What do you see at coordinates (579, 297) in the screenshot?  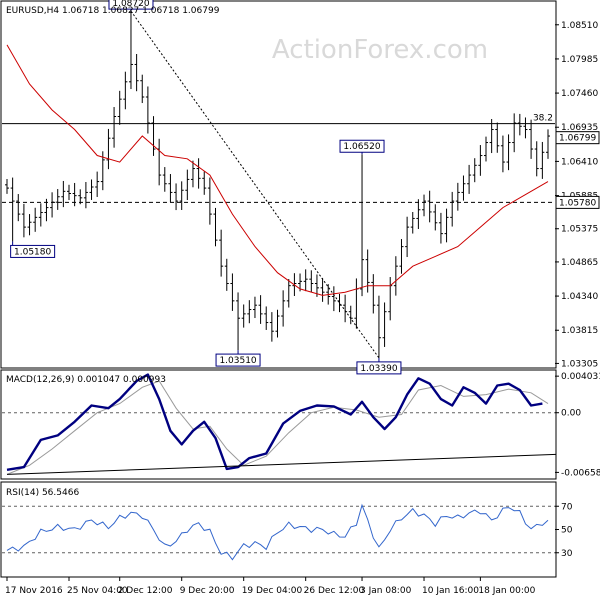 I see `price-axis-label: 1.04340` at bounding box center [579, 297].